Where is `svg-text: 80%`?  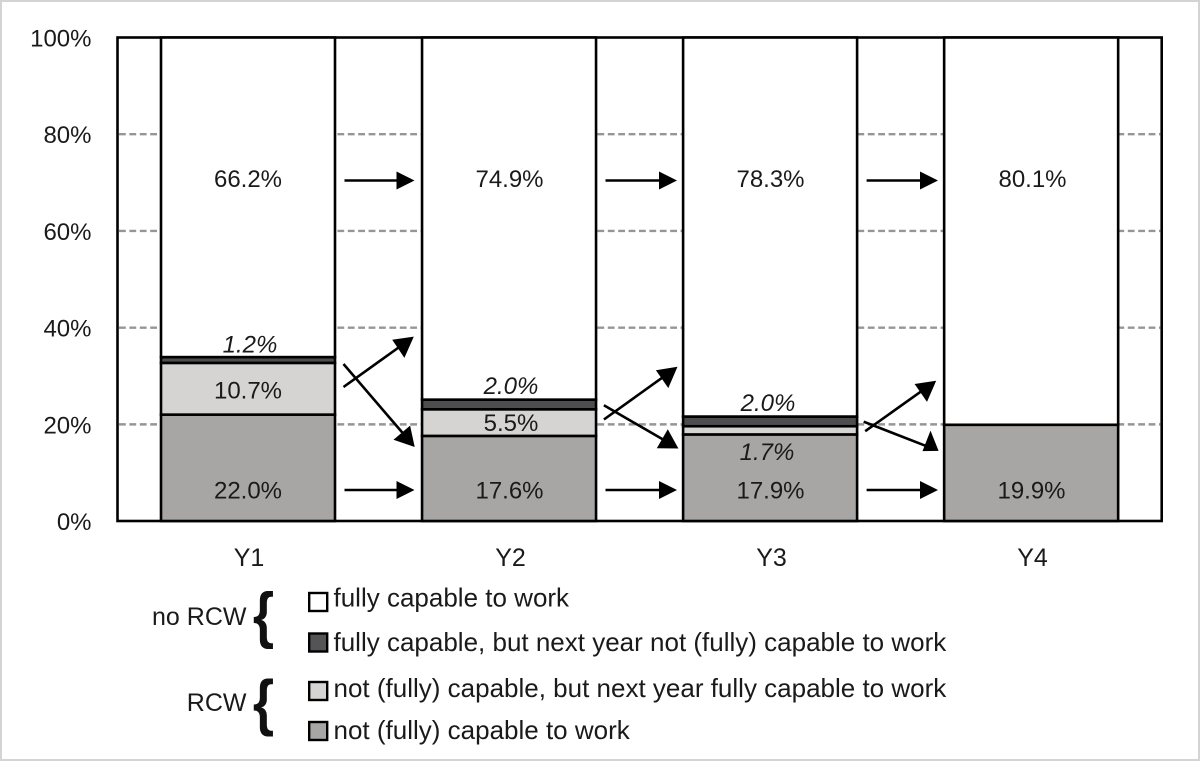 svg-text: 80% is located at coordinates (67, 135).